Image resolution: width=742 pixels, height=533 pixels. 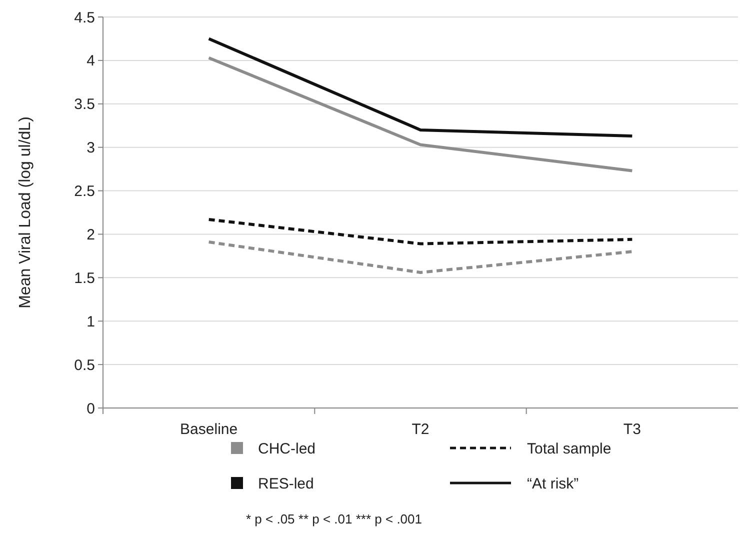 I want to click on y-tick-label: 1.5, so click(x=84, y=278).